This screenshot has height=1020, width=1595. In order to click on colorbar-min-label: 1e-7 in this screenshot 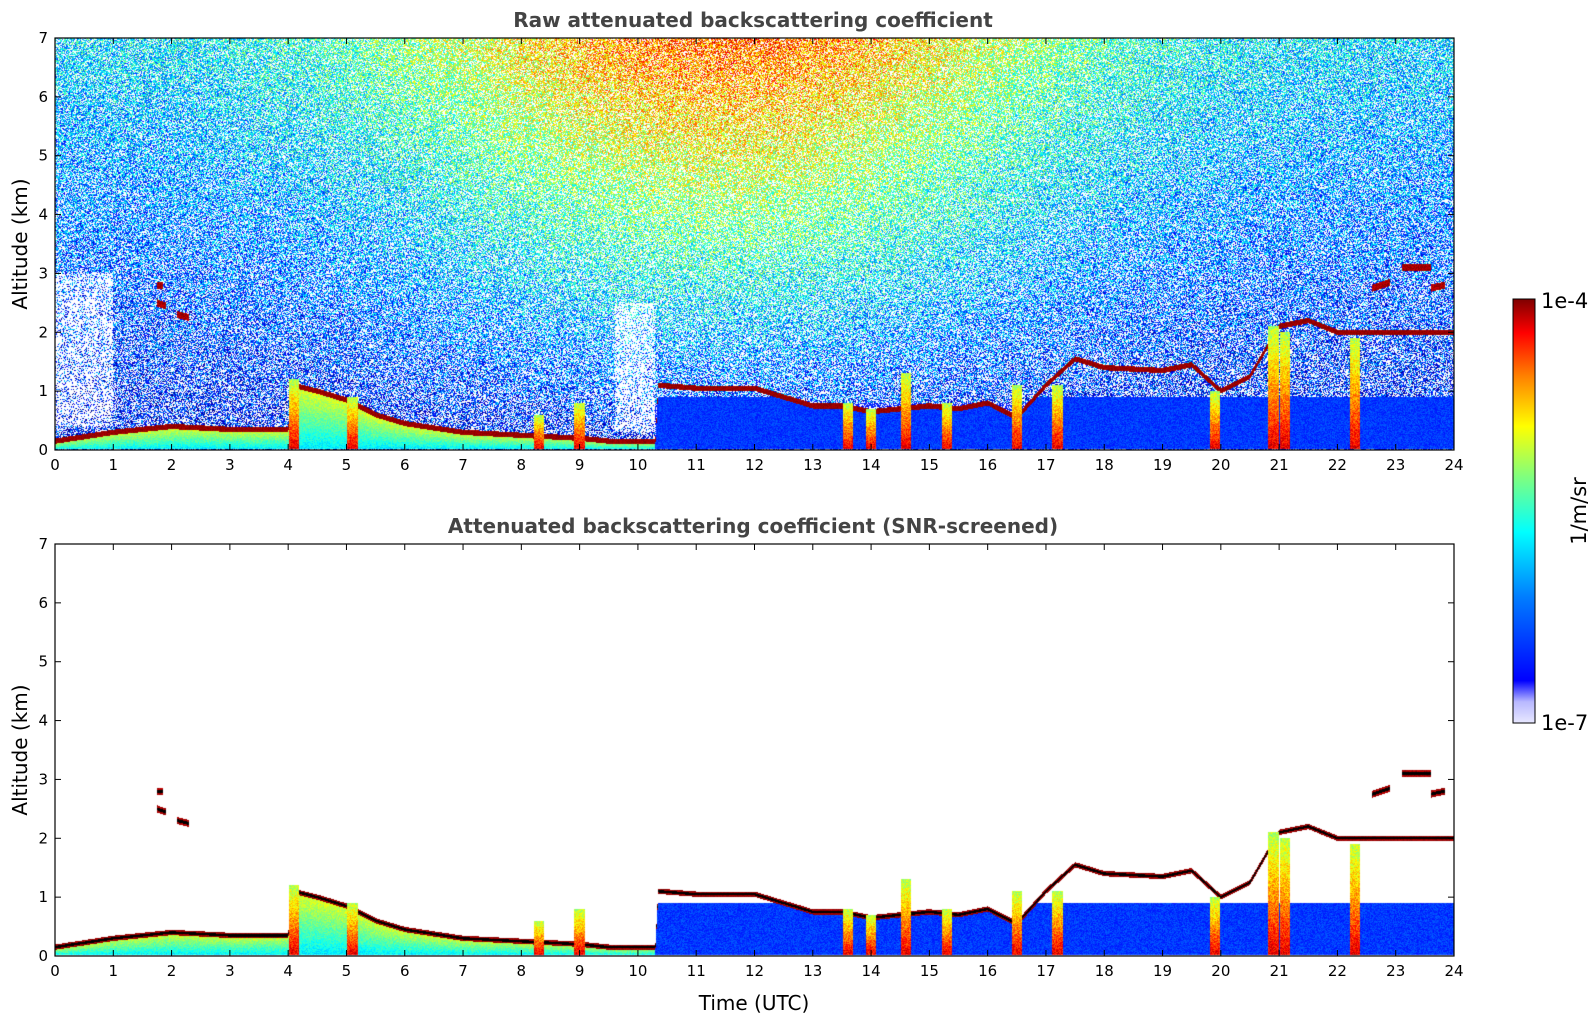, I will do `click(1564, 723)`.